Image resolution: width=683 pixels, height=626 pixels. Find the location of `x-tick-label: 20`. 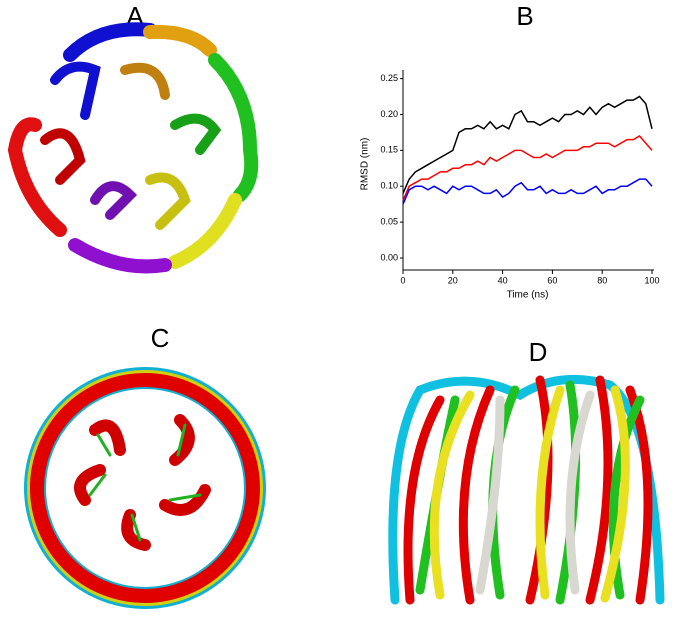

x-tick-label: 20 is located at coordinates (453, 280).